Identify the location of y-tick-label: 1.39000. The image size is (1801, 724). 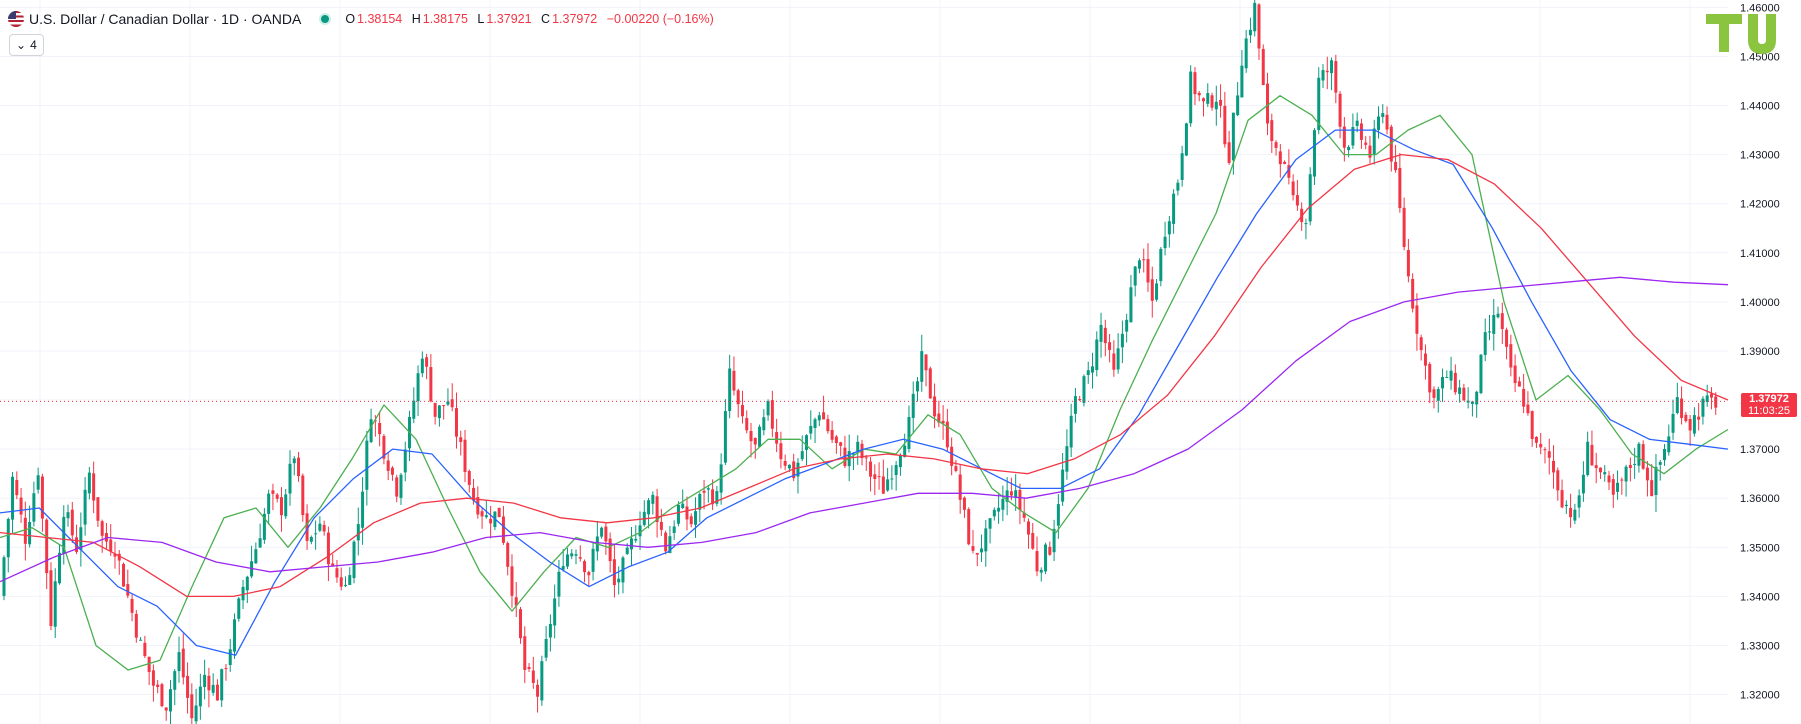
(1760, 352).